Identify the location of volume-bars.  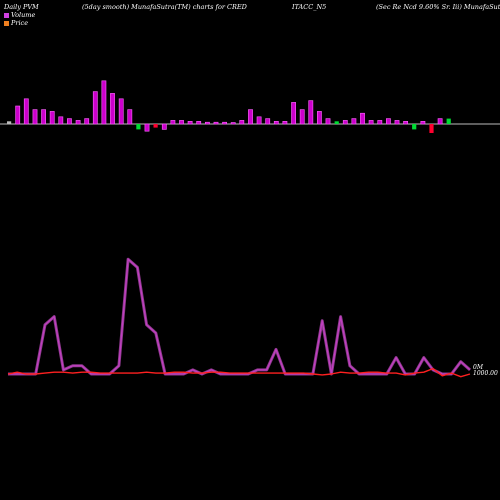
(250, 106).